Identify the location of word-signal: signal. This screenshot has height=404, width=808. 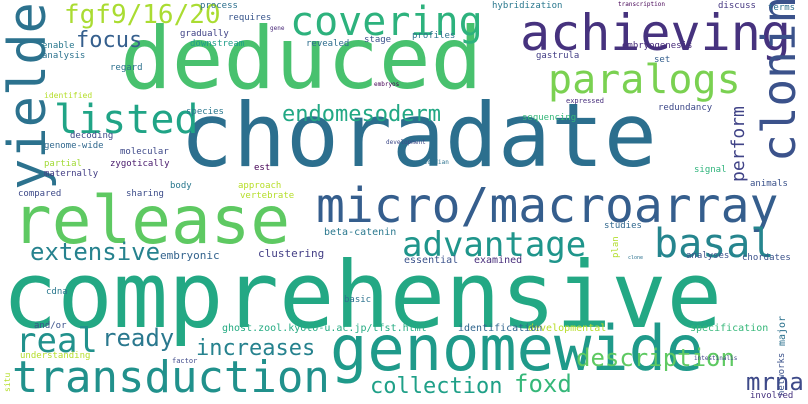
(710, 170).